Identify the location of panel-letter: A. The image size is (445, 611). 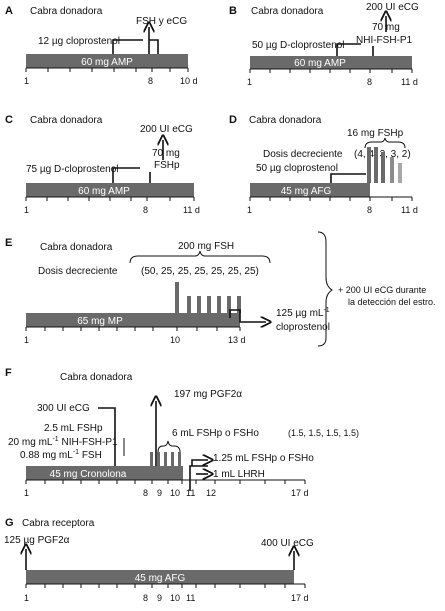
(9, 11).